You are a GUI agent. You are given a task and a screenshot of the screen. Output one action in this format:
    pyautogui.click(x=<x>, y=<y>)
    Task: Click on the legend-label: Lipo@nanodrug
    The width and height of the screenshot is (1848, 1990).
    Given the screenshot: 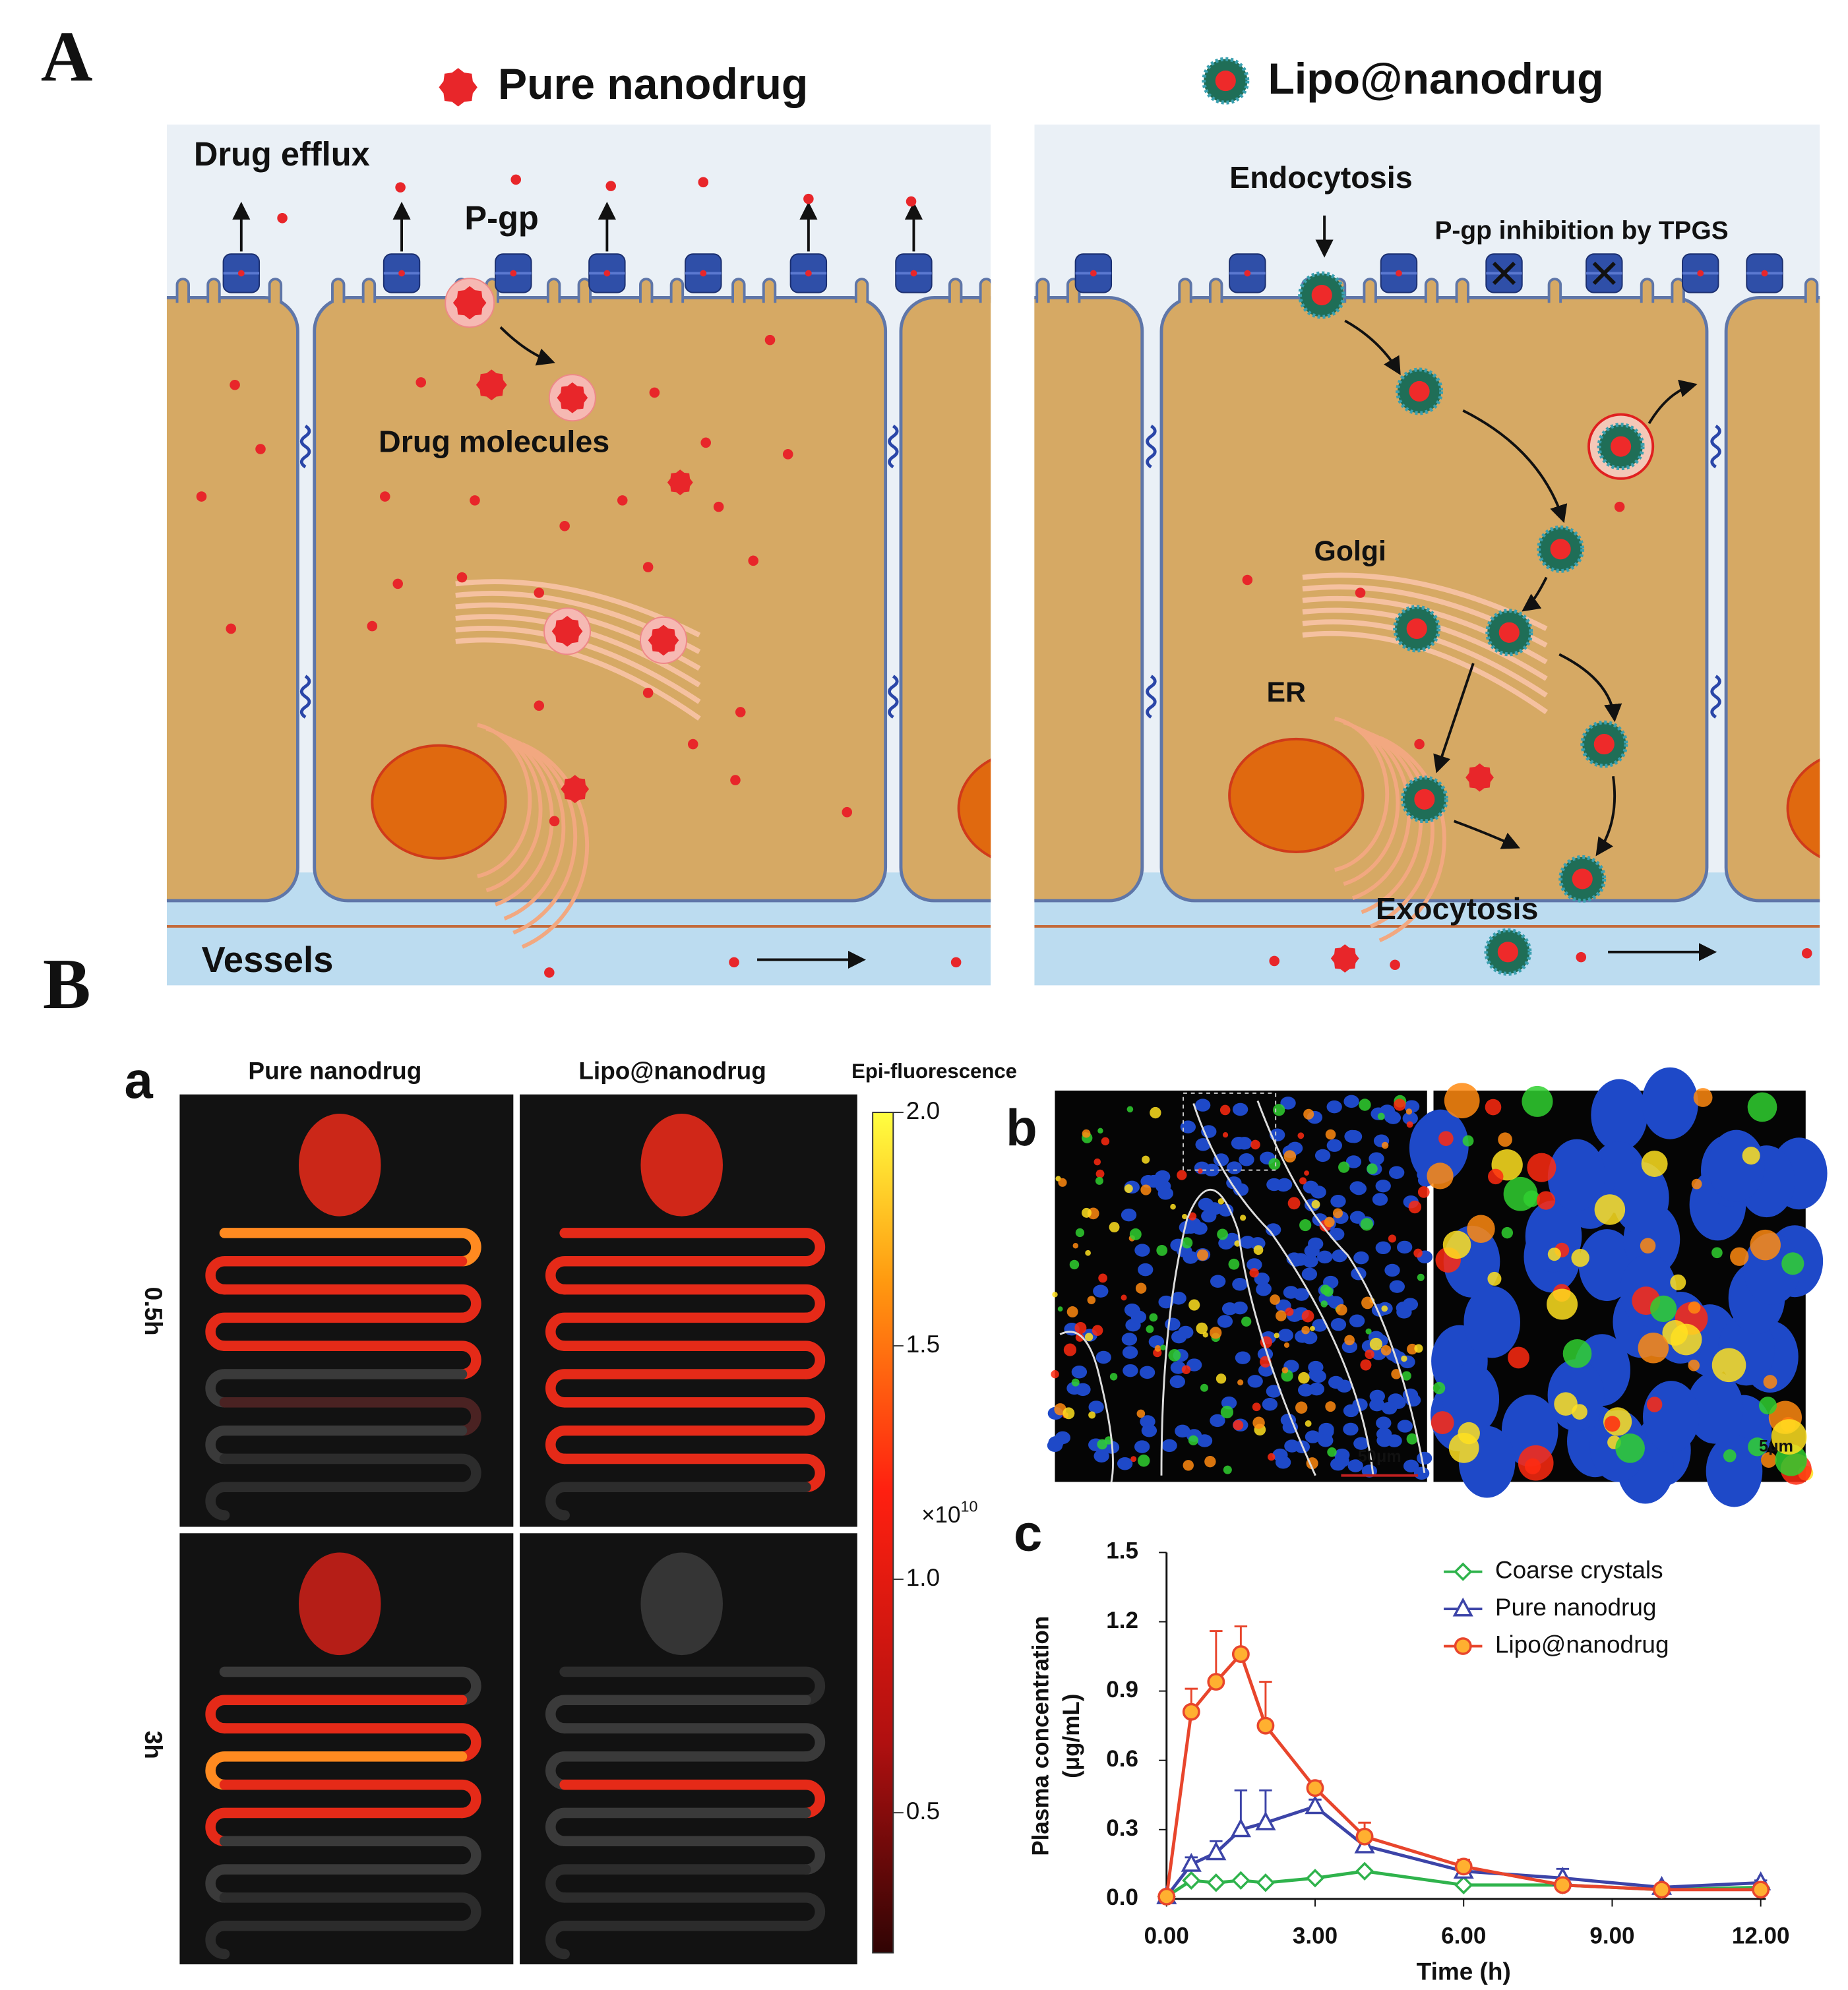 What is the action you would take?
    pyautogui.click(x=1435, y=79)
    